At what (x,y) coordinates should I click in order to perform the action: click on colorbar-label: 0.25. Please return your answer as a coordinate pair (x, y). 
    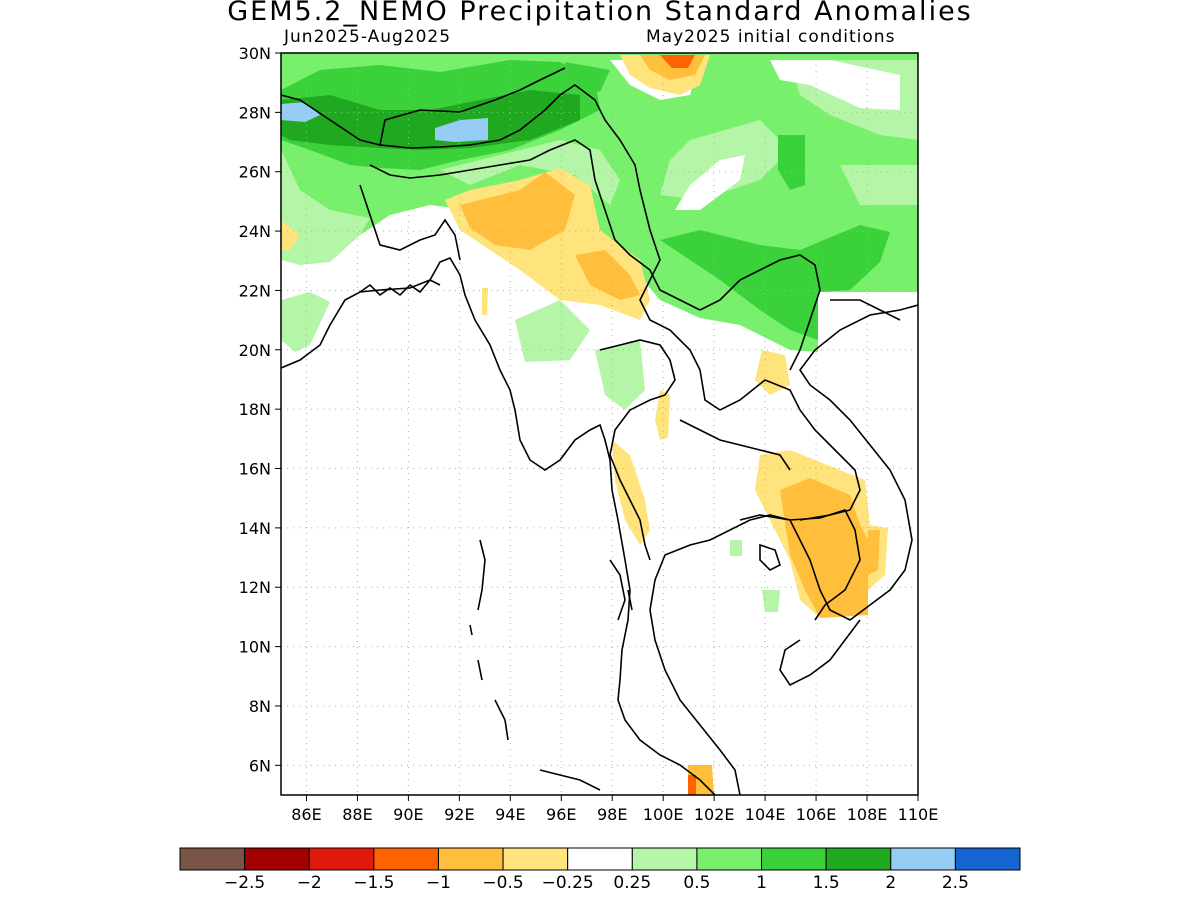
    Looking at the image, I should click on (632, 883).